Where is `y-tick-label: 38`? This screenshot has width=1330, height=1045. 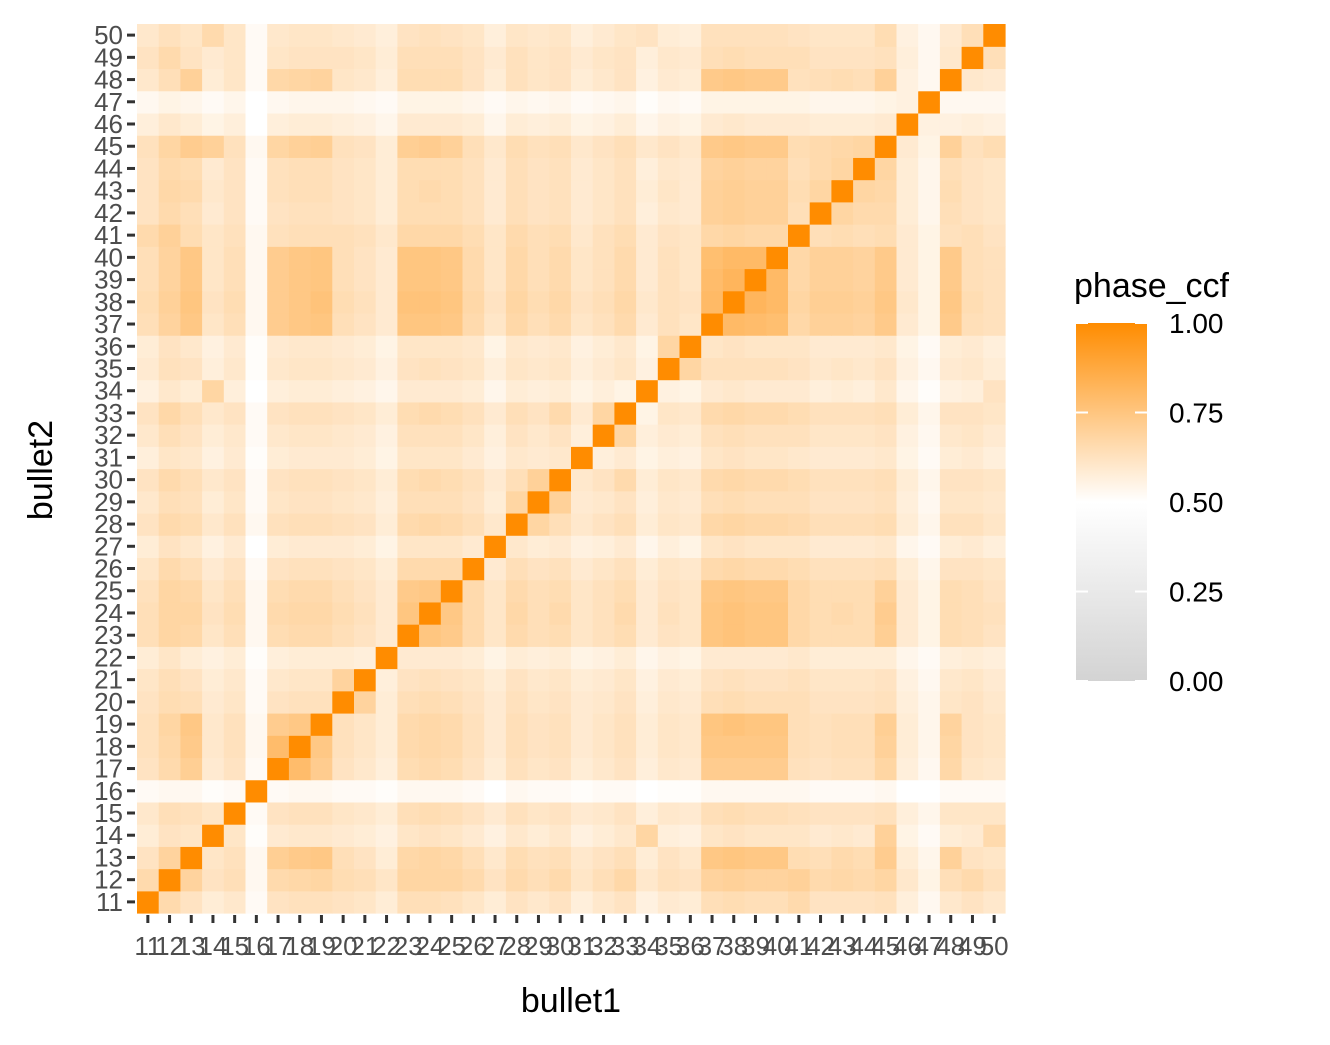
y-tick-label: 38 is located at coordinates (108, 302).